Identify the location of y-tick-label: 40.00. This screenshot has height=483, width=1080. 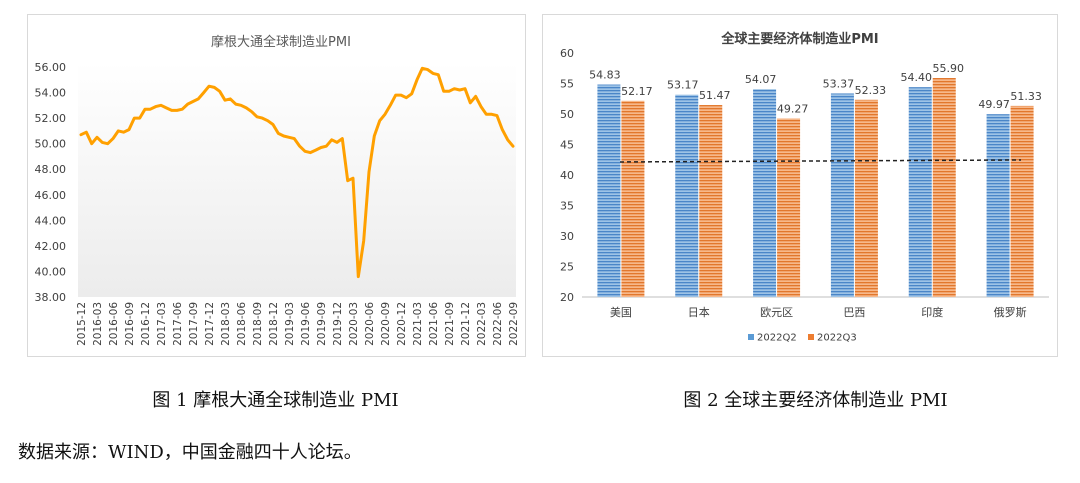
(51, 271).